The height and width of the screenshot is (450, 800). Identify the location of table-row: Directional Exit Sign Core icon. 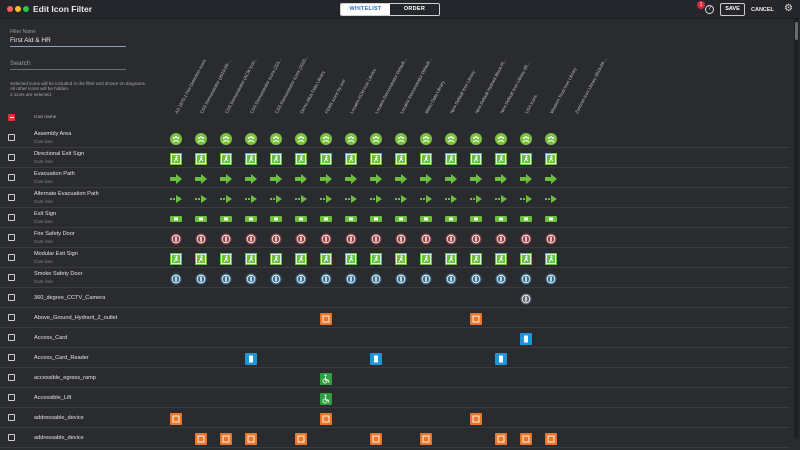
(395, 158).